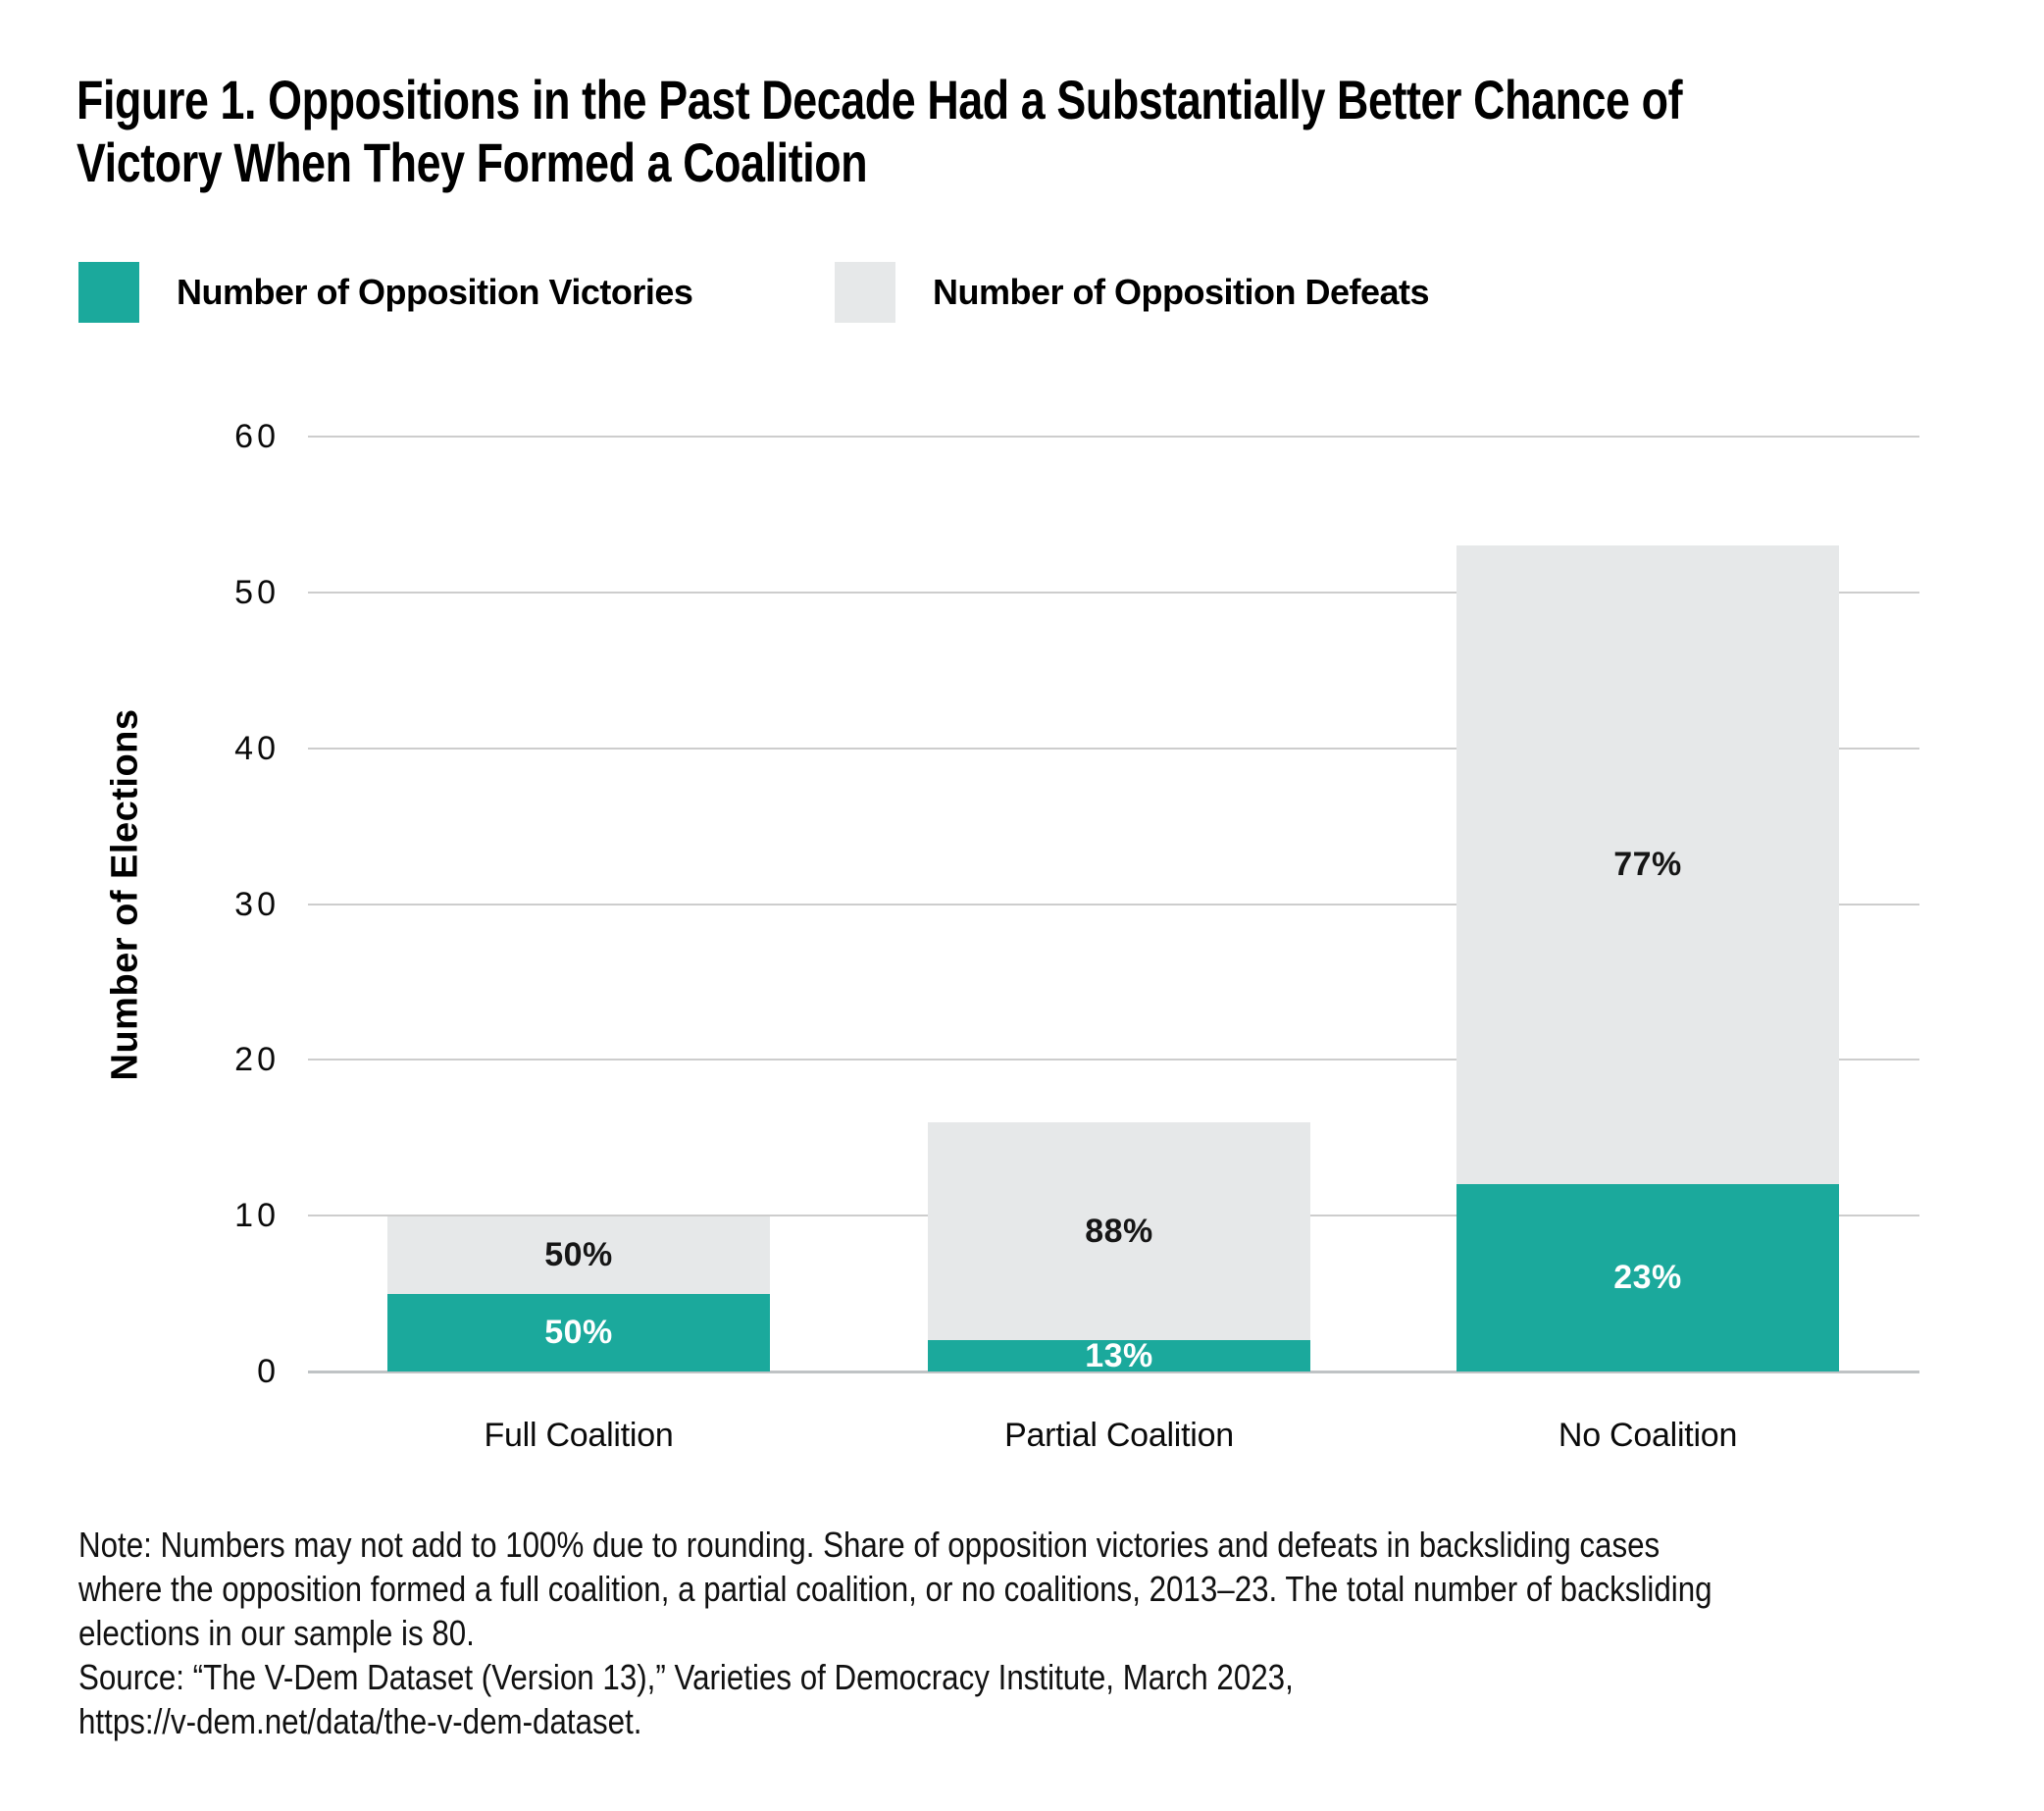 This screenshot has height=1811, width=2044. I want to click on bar-full-coalition: 50% 50%, so click(579, 1294).